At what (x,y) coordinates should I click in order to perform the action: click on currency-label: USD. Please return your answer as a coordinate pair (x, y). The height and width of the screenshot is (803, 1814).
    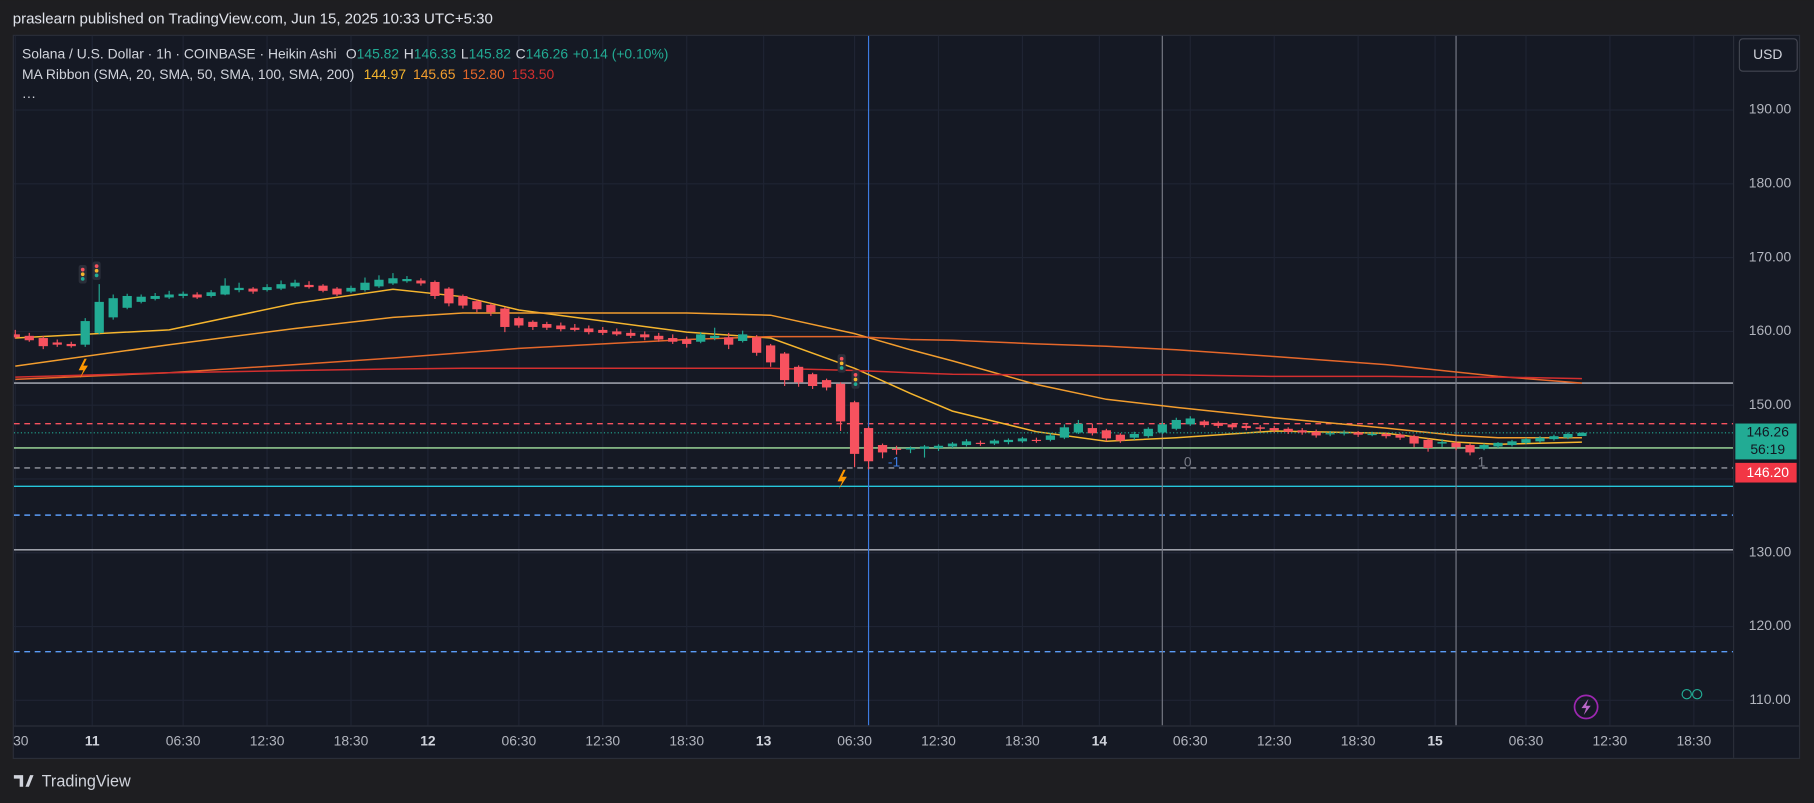
    Looking at the image, I should click on (1767, 54).